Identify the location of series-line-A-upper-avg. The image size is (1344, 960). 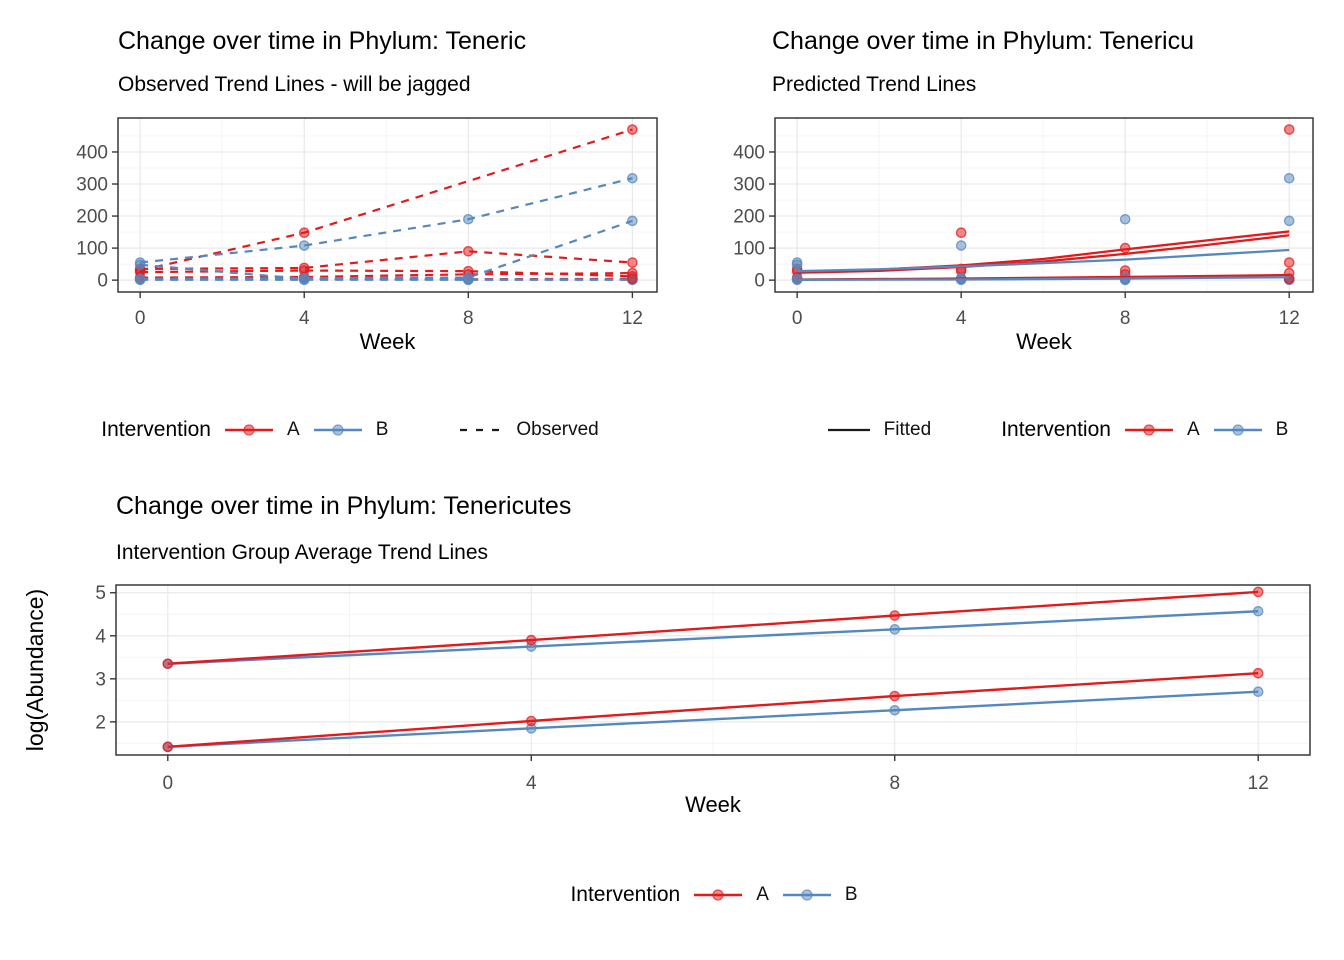
(713, 627).